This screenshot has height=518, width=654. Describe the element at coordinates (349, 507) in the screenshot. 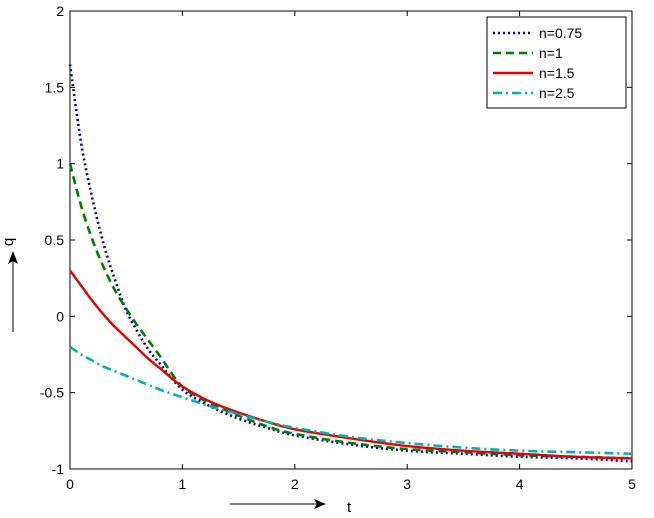

I see `x-axis-label: t` at that location.